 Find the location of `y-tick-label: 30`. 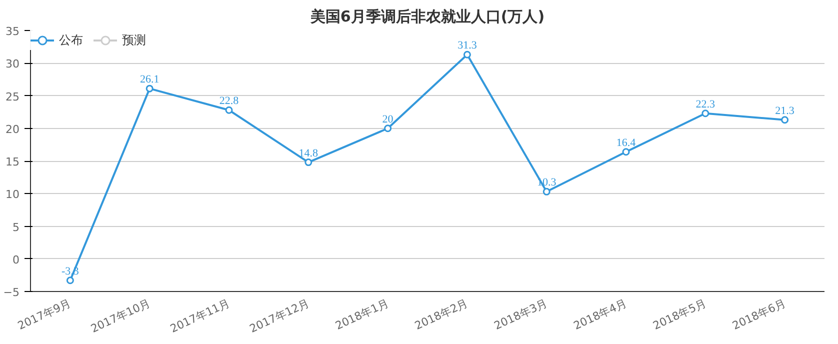

y-tick-label: 30 is located at coordinates (13, 64).